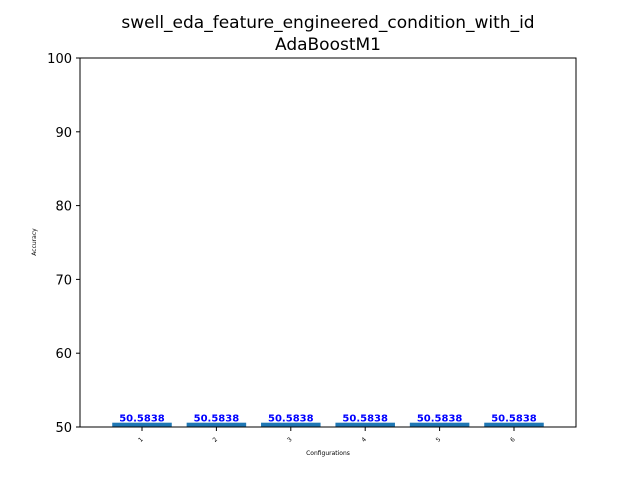 Image resolution: width=640 pixels, height=484 pixels. Describe the element at coordinates (290, 440) in the screenshot. I see `x-tick-label: 3` at that location.